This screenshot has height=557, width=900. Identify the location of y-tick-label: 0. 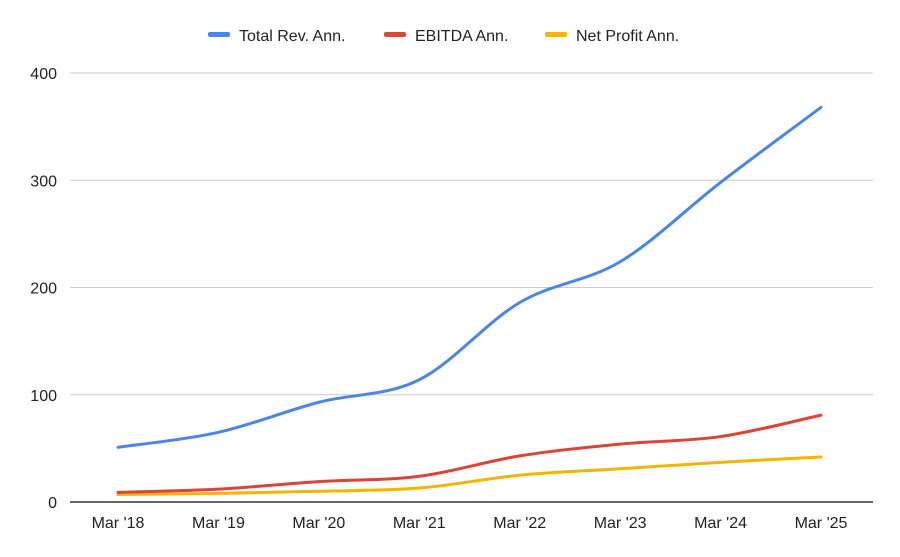
(52, 503).